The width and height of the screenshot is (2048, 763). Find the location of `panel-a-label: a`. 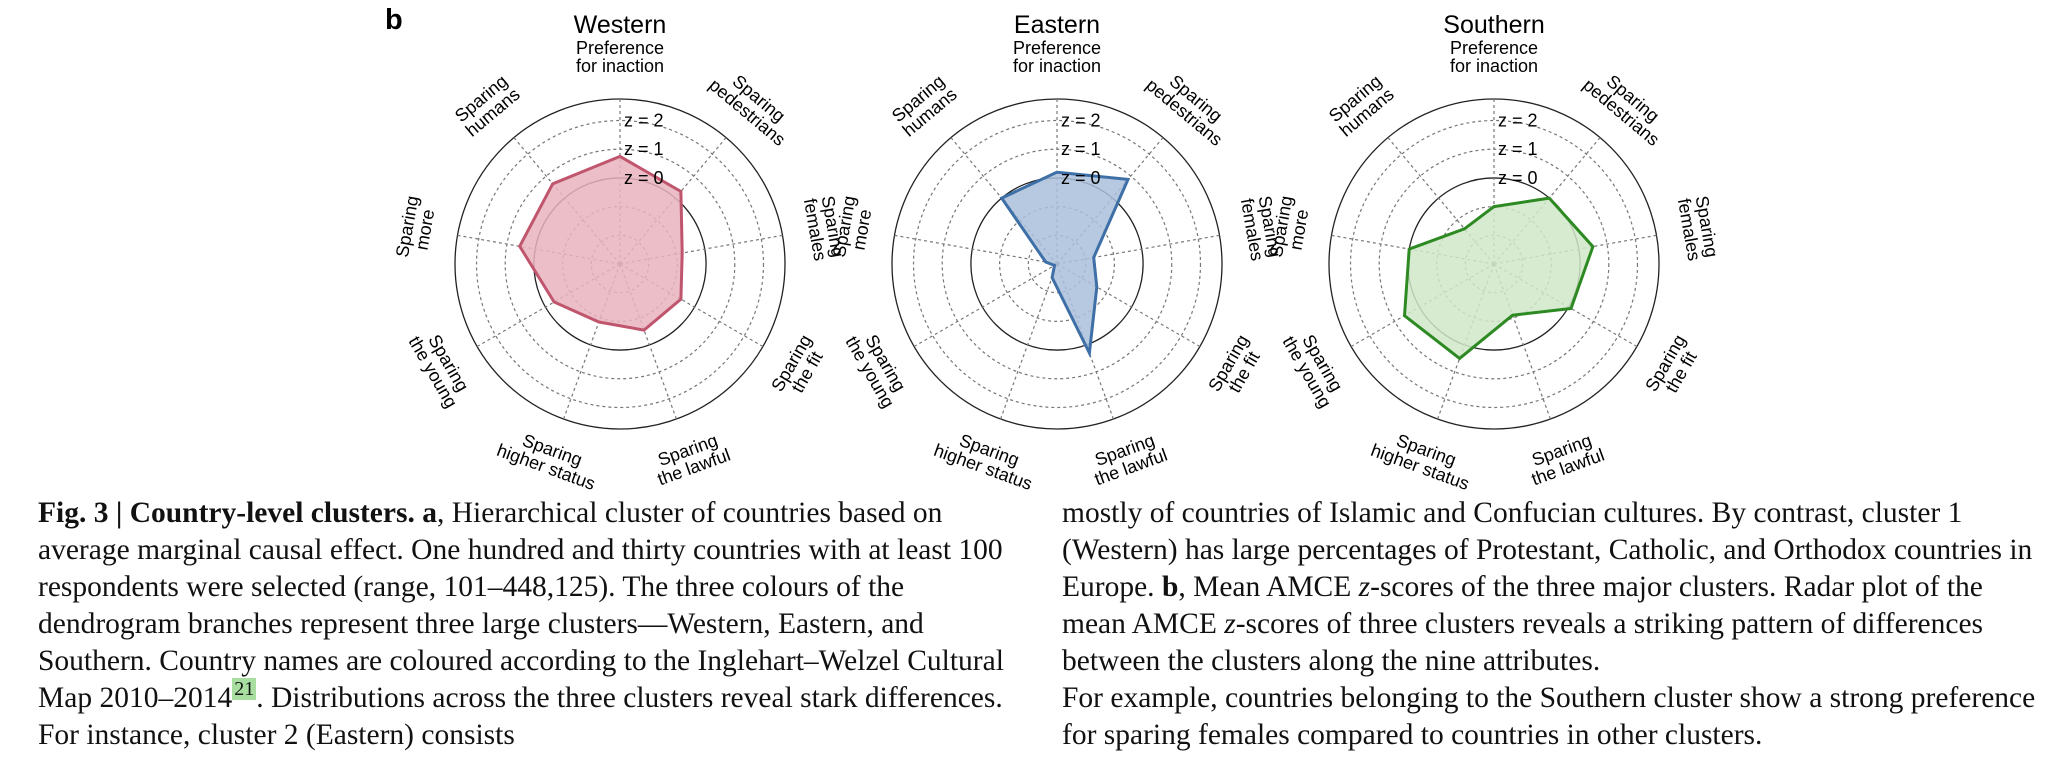

panel-a-label: a is located at coordinates (429, 513).